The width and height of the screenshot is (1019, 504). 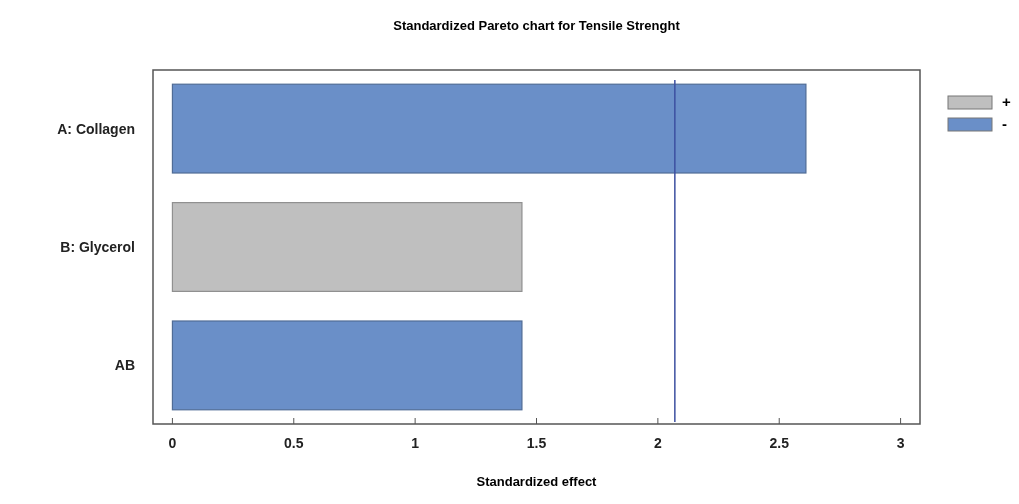 What do you see at coordinates (172, 443) in the screenshot?
I see `x-tick-label: 0` at bounding box center [172, 443].